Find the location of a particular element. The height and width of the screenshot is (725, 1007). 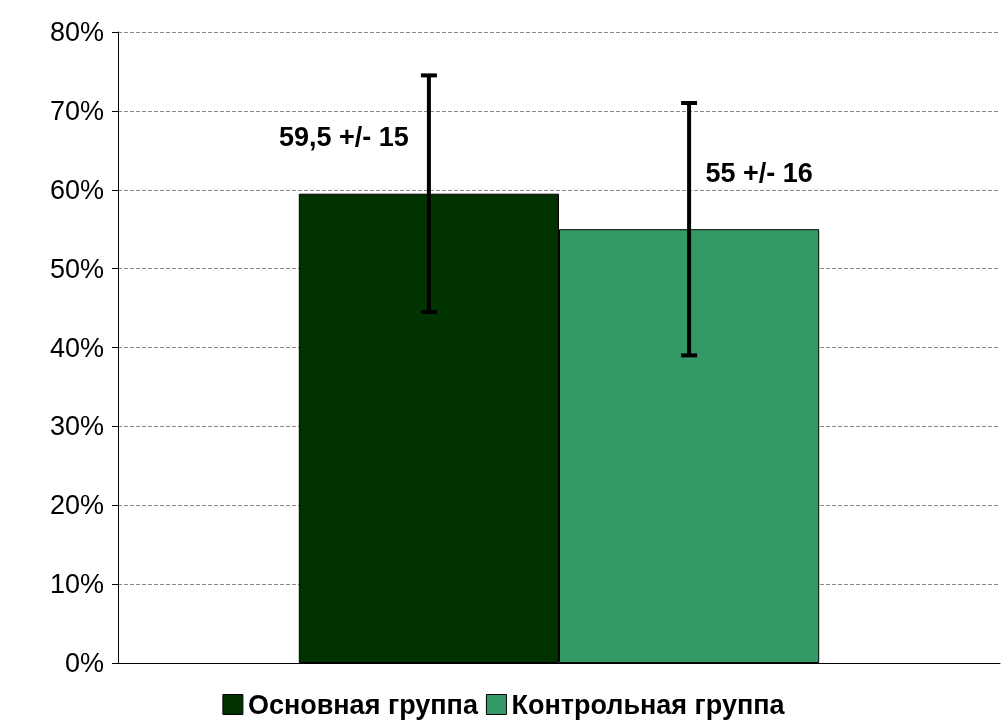

y-tick-label: 30% is located at coordinates (76, 426).